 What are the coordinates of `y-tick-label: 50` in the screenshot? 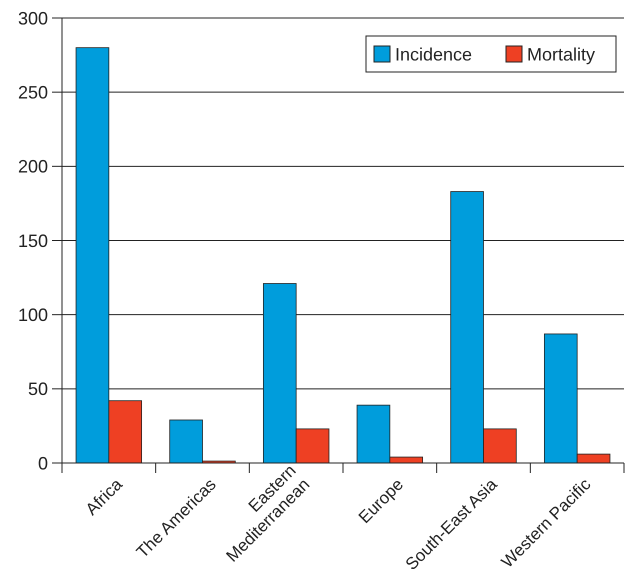 It's located at (38, 389).